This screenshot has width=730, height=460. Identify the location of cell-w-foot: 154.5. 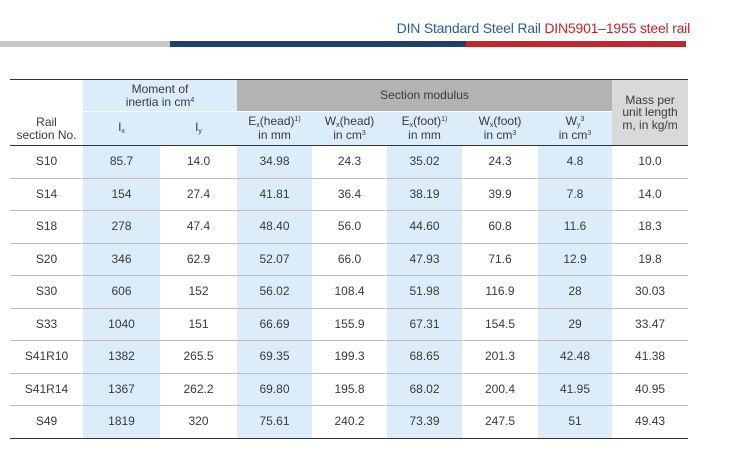
(500, 324).